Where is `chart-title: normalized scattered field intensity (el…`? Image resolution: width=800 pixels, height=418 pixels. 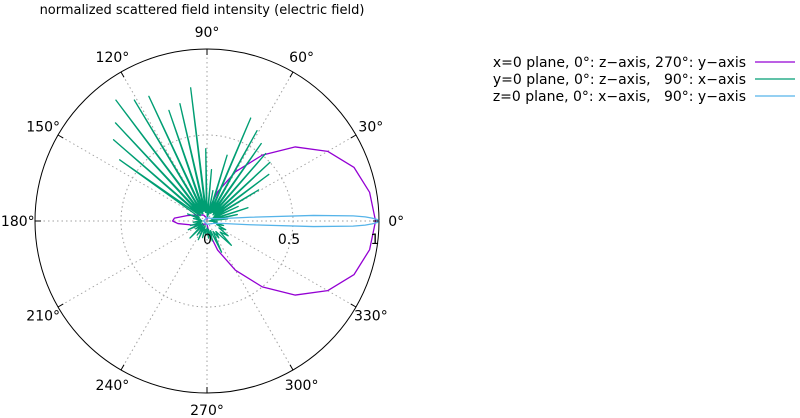 chart-title: normalized scattered field intensity (el… is located at coordinates (202, 10).